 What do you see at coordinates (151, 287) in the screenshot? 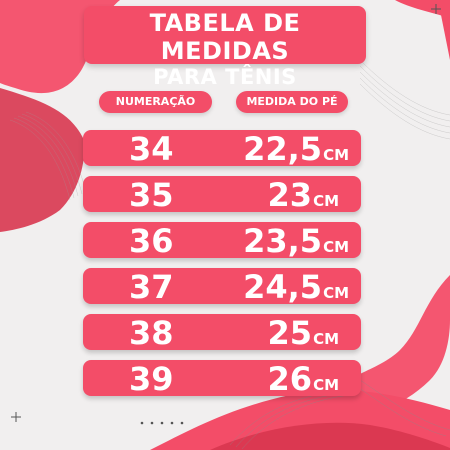
I see `size-number: 37` at bounding box center [151, 287].